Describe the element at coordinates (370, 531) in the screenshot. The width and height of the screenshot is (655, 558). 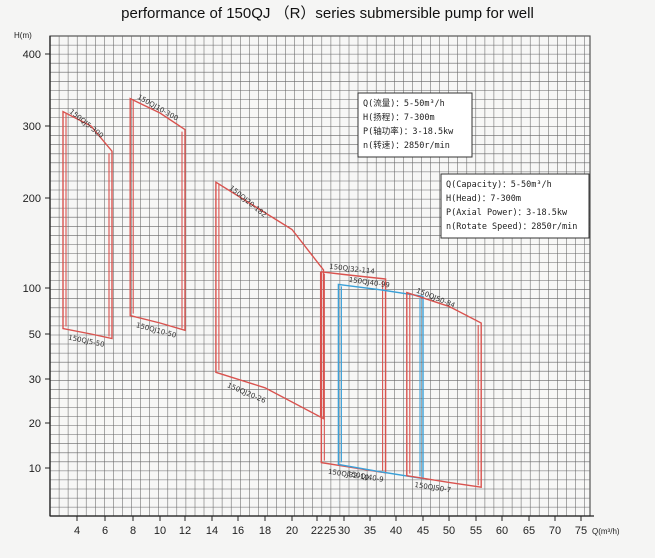
I see `x-tick-label: 35` at that location.